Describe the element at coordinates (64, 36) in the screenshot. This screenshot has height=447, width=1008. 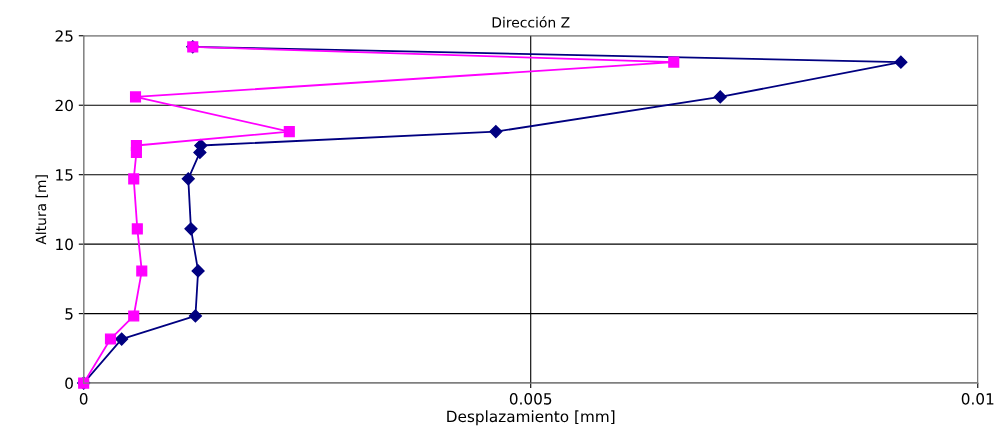
I see `y-tick-label: 25` at that location.